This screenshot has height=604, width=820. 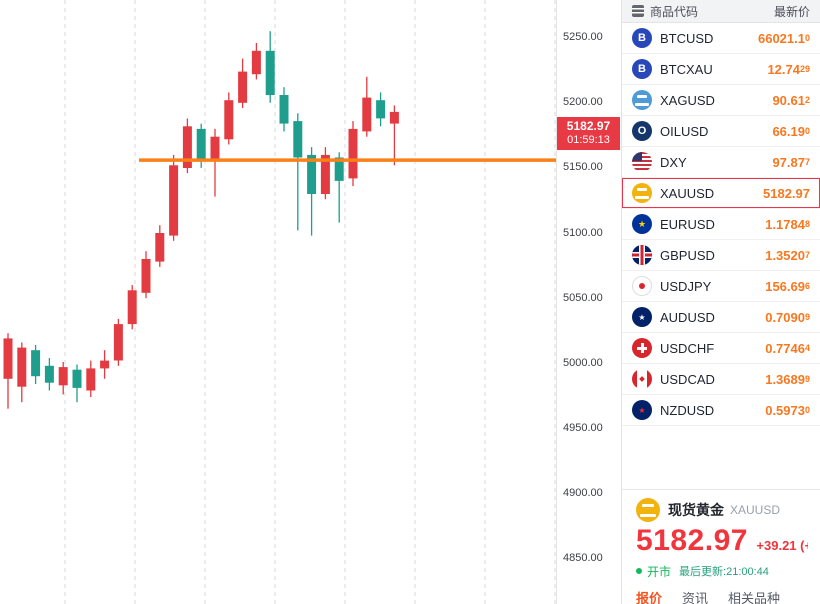 I want to click on watchlist-row-btcusd: B BTCUSD 66021.10, so click(x=721, y=38).